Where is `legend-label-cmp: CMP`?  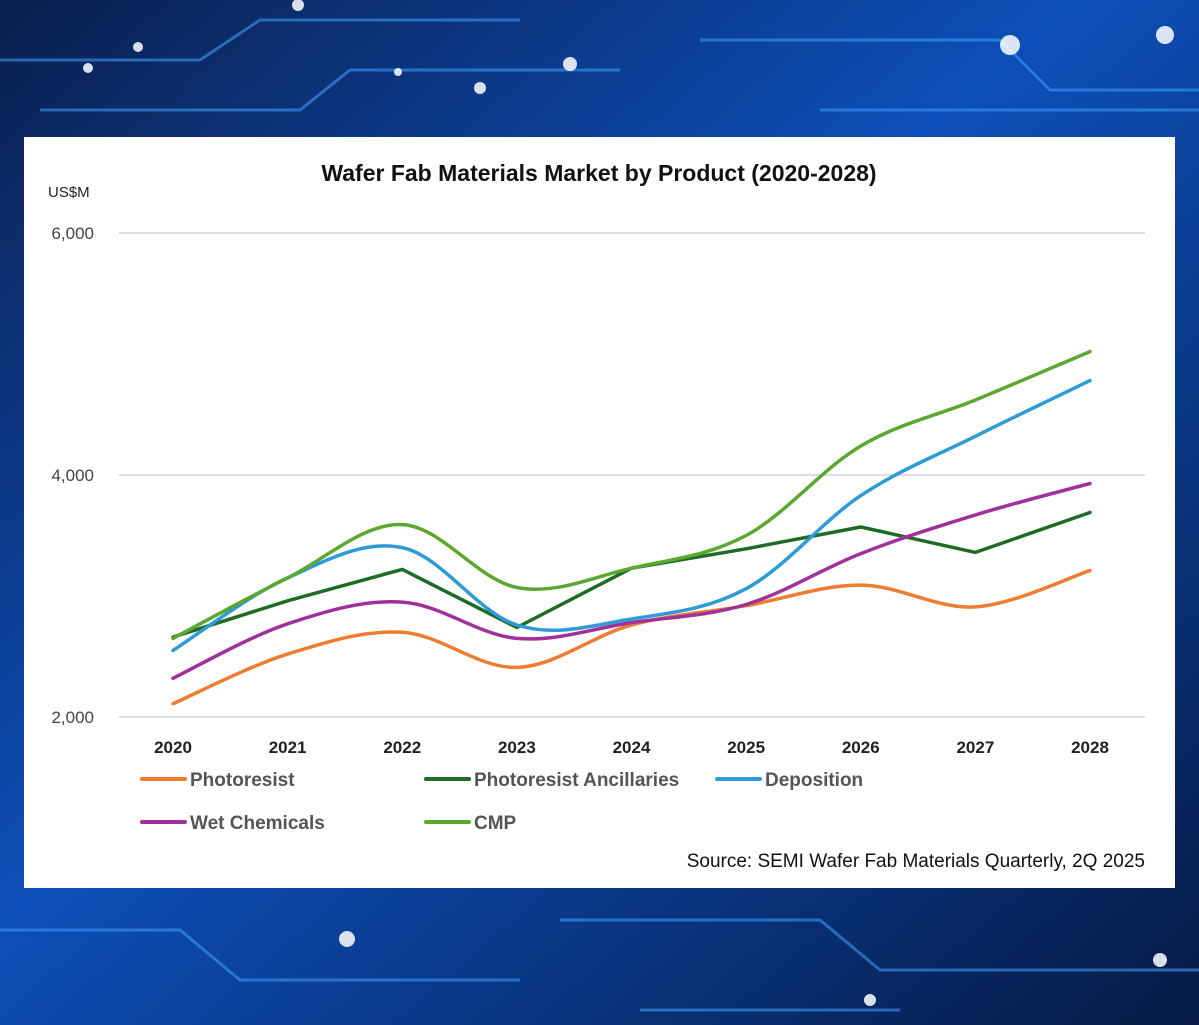 legend-label-cmp: CMP is located at coordinates (495, 823).